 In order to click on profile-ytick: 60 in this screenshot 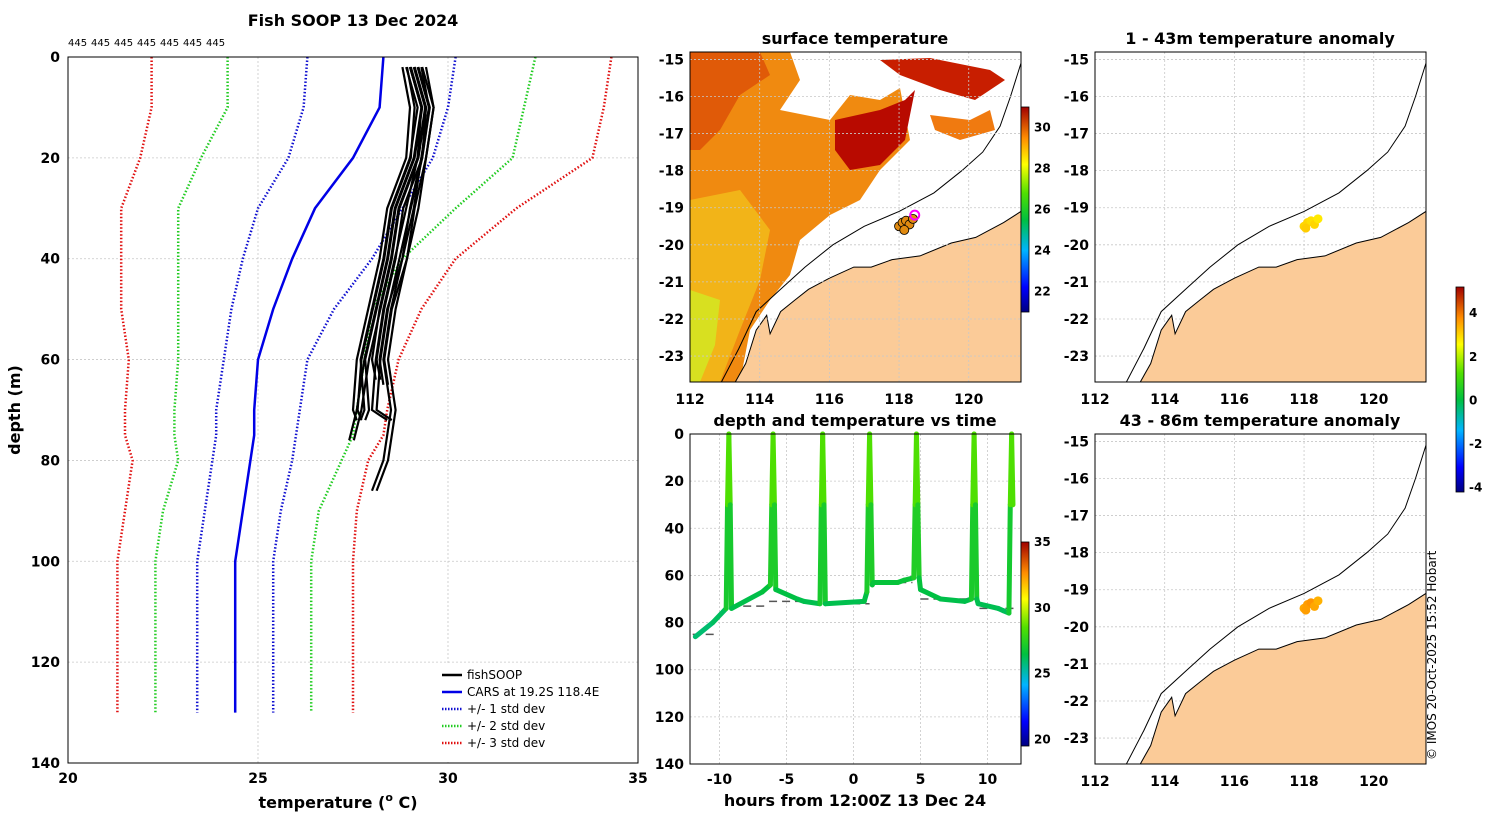, I will do `click(51, 361)`.